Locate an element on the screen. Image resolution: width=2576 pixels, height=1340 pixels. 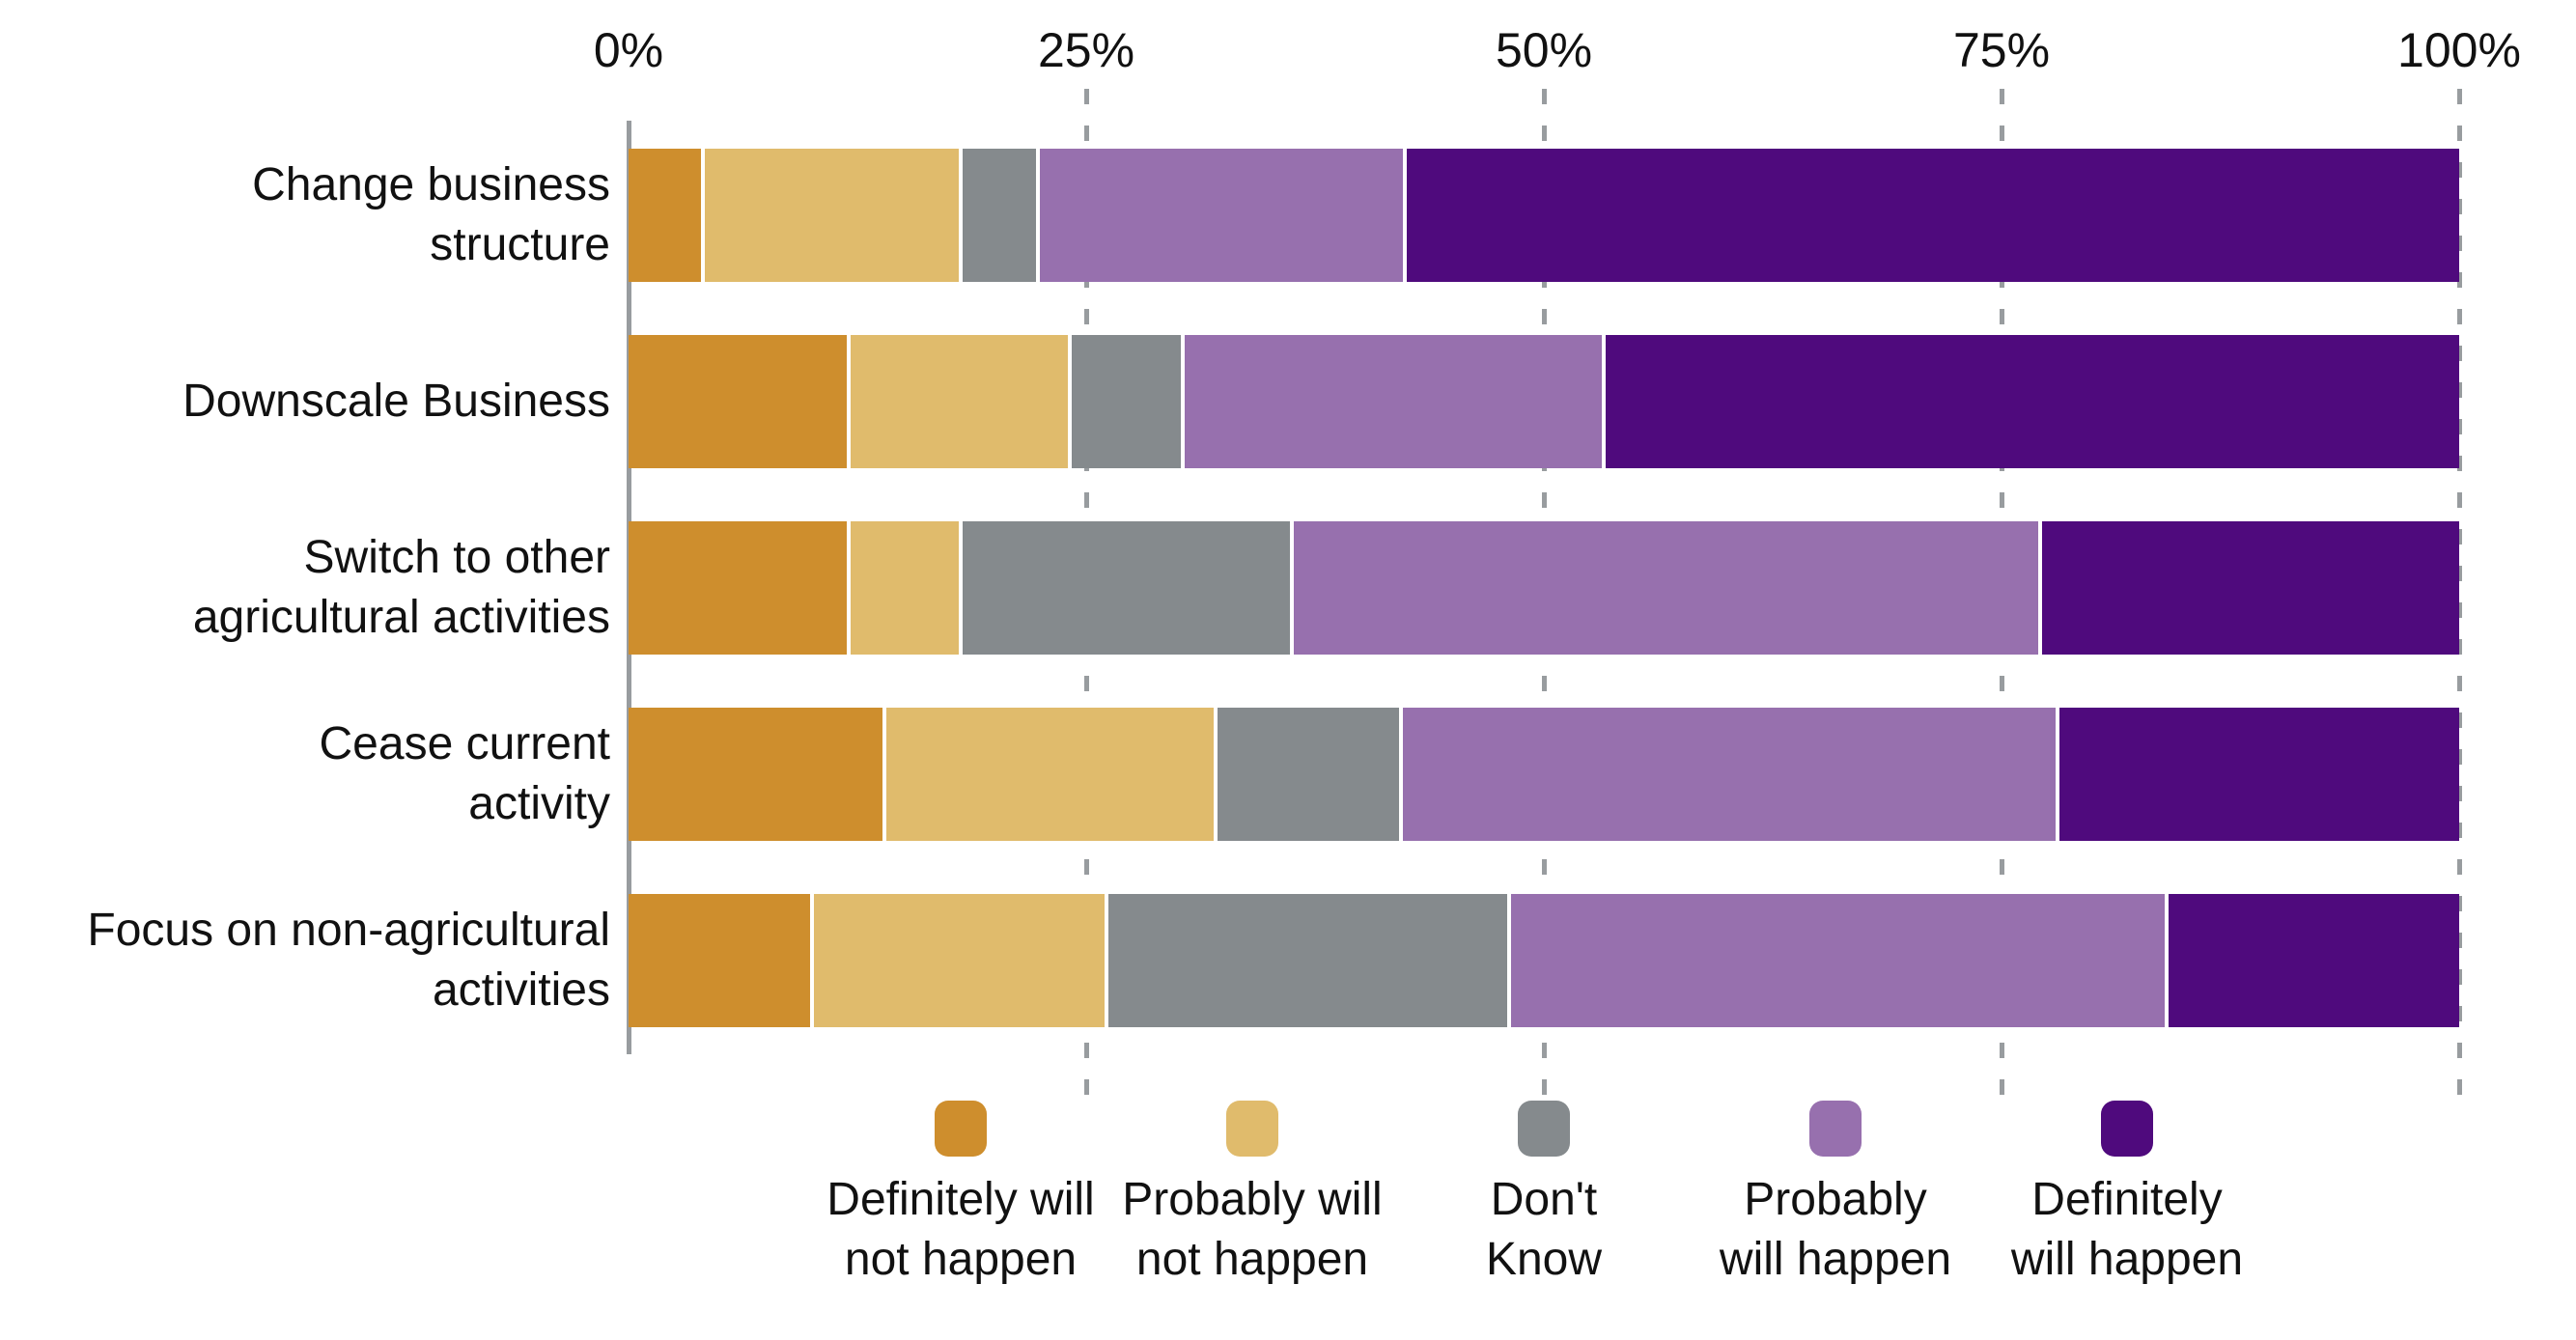
legend-item: Definitely will not happen is located at coordinates (961, 1195).